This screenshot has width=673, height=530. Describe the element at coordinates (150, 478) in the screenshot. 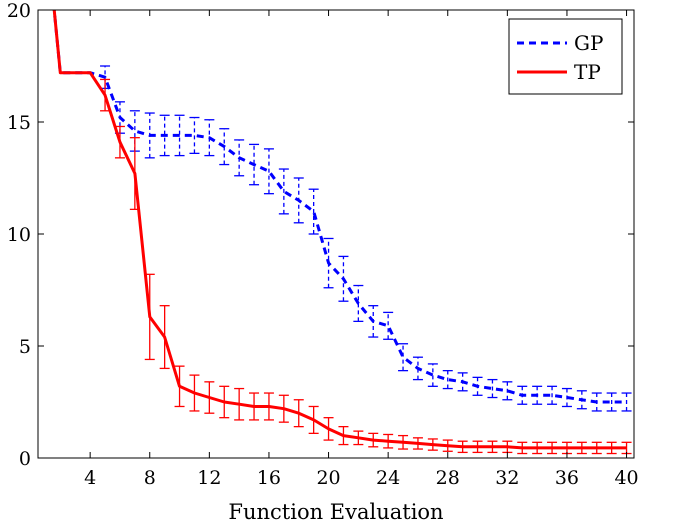

I see `x-tick-label: 8` at that location.